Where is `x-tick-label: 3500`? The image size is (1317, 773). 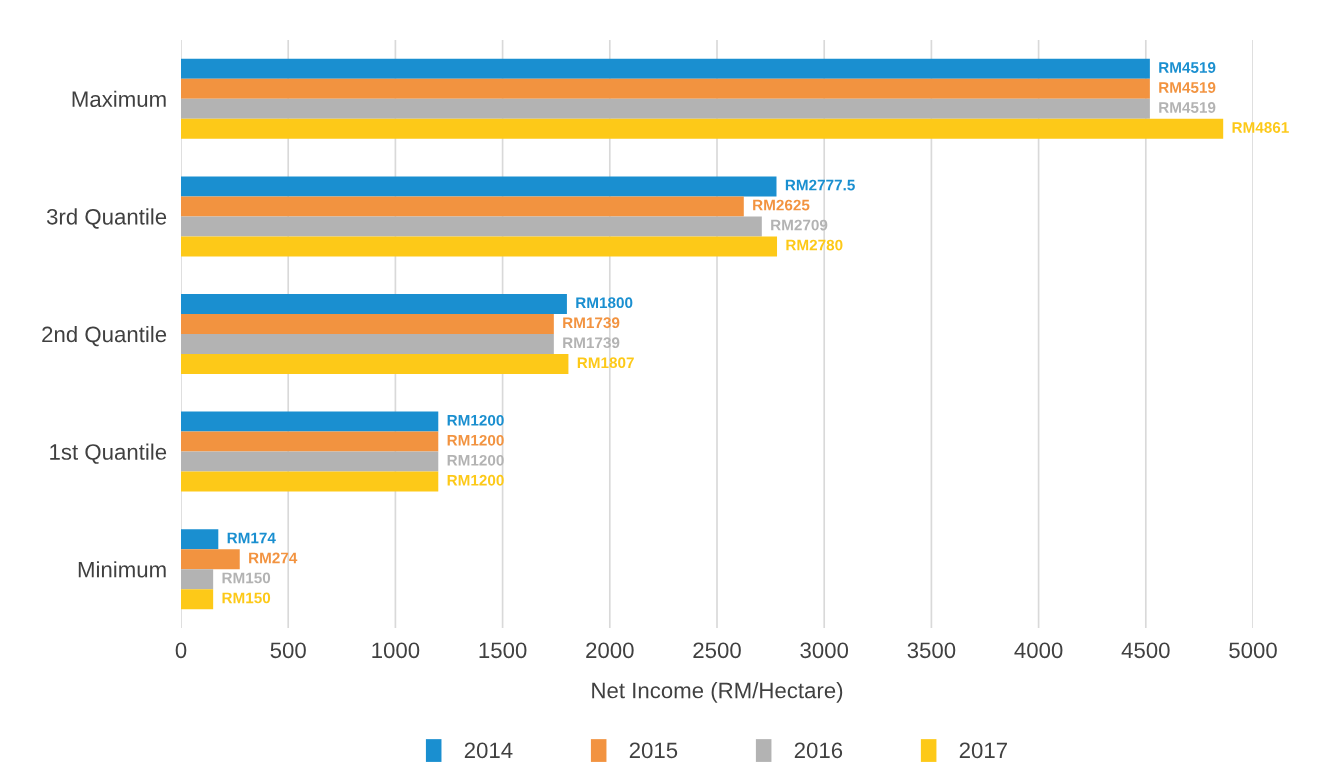
x-tick-label: 3500 is located at coordinates (931, 650).